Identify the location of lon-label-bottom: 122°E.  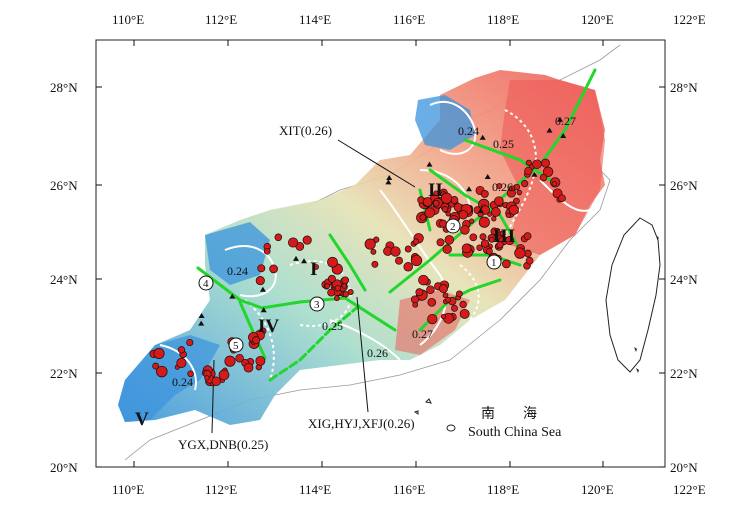
(689, 489).